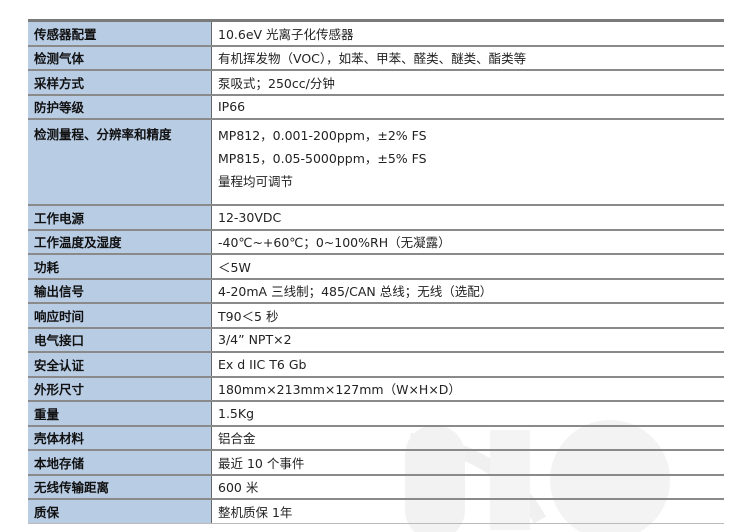 The width and height of the screenshot is (750, 532). What do you see at coordinates (120, 266) in the screenshot?
I see `spec-label: 功耗` at bounding box center [120, 266].